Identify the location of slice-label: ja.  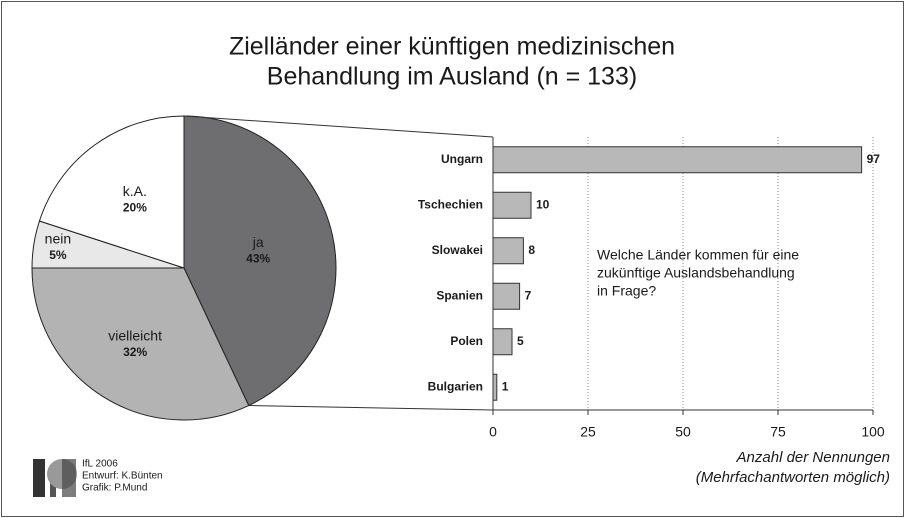
(258, 242).